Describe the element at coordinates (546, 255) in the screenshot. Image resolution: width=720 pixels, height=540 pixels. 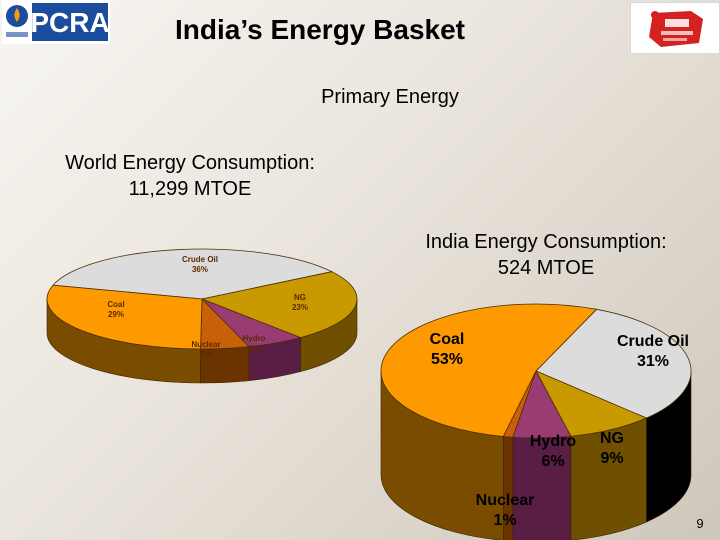
I see `india-chart-heading: India Energy Consumption: 524 MTOE` at that location.